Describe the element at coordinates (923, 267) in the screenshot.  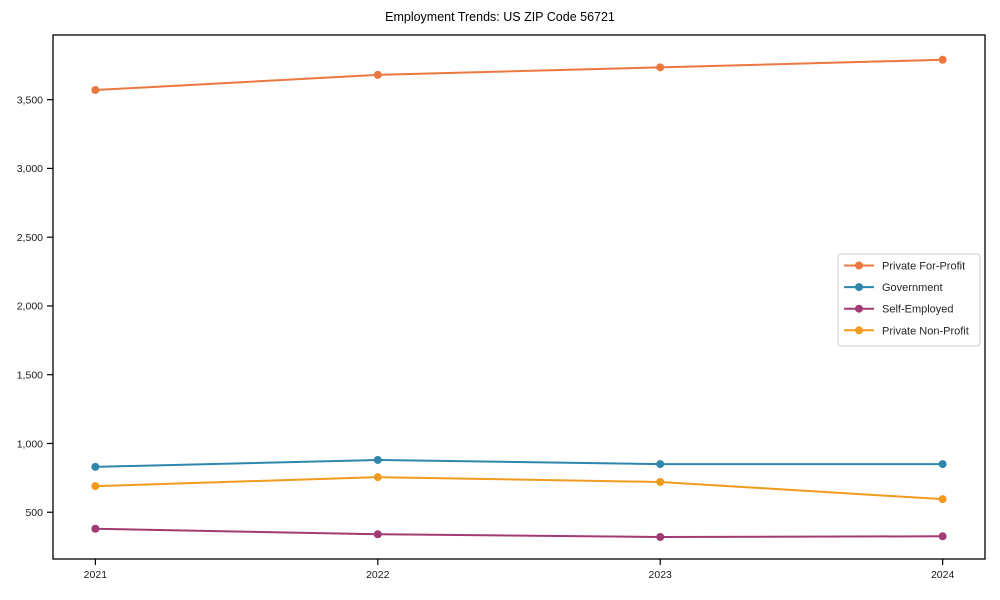
I see `legend-label-private-for-profit: Private For-Profit` at that location.